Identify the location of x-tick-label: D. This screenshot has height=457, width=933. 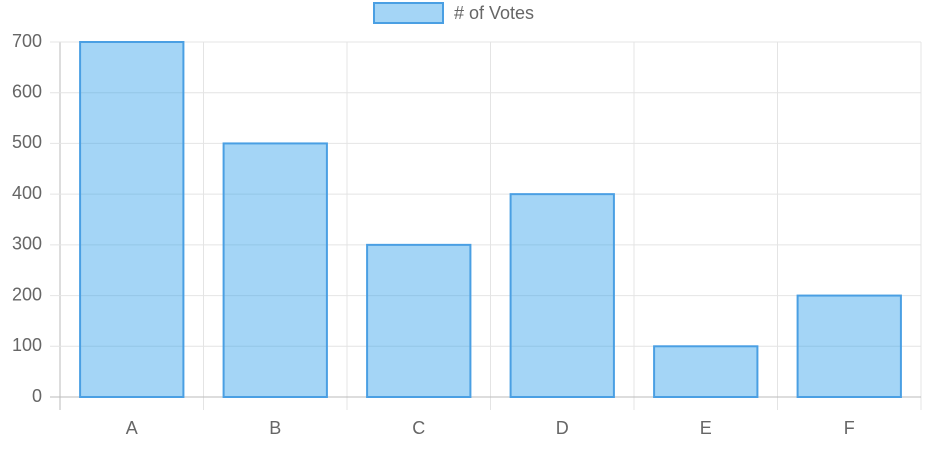
(562, 428).